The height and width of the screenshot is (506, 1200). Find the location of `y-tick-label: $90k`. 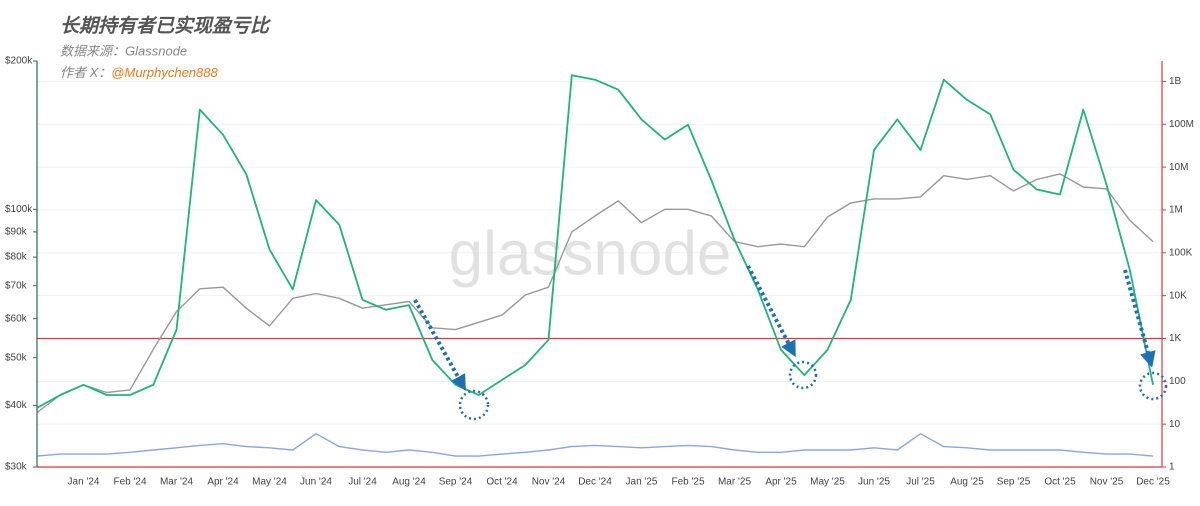

y-tick-label: $90k is located at coordinates (16, 232).